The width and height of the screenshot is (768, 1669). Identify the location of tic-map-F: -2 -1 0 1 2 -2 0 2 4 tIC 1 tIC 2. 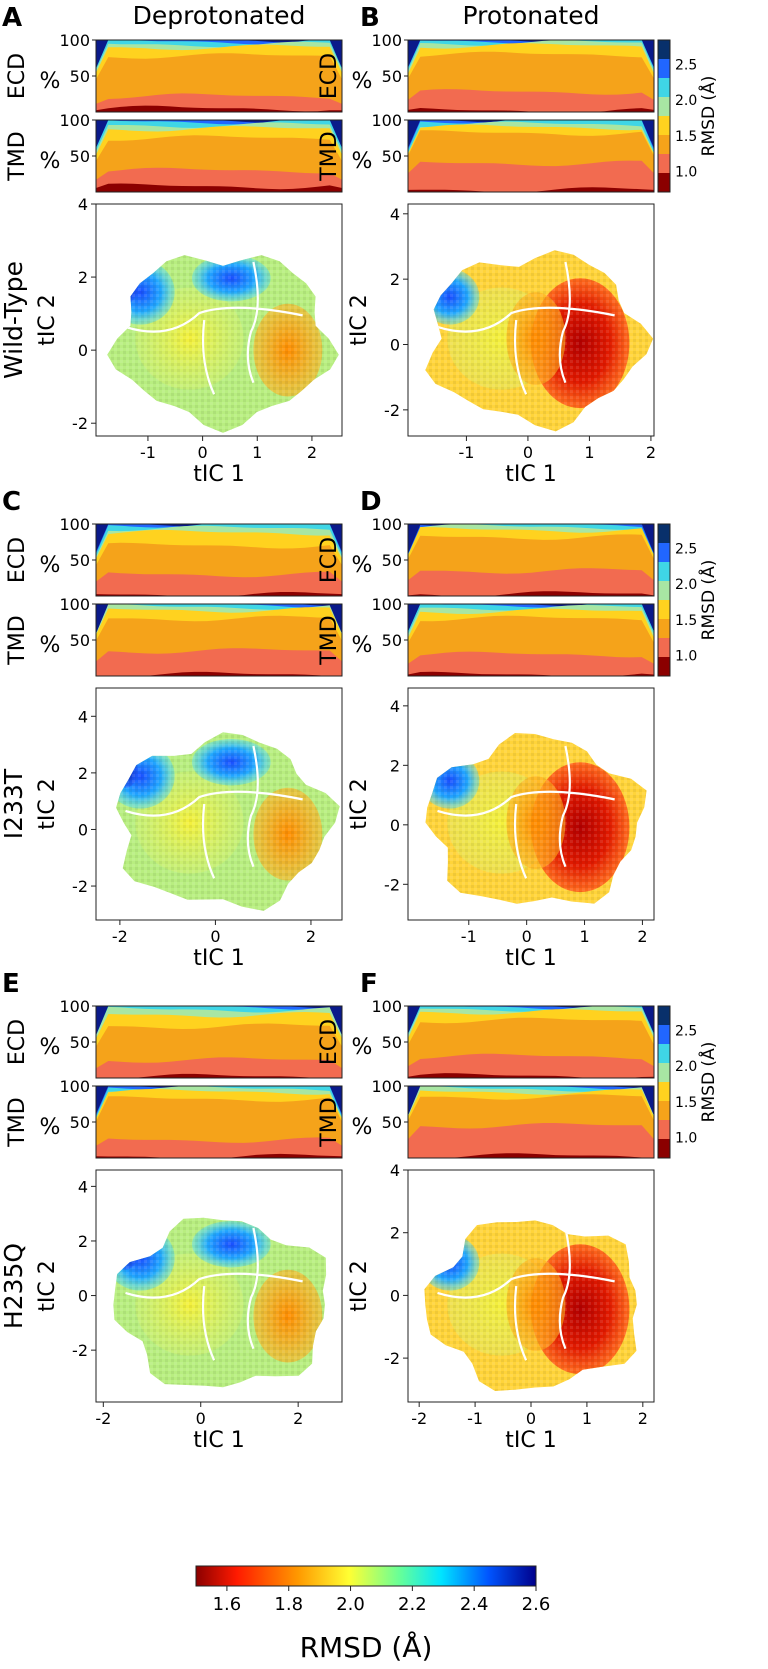
(501, 1307).